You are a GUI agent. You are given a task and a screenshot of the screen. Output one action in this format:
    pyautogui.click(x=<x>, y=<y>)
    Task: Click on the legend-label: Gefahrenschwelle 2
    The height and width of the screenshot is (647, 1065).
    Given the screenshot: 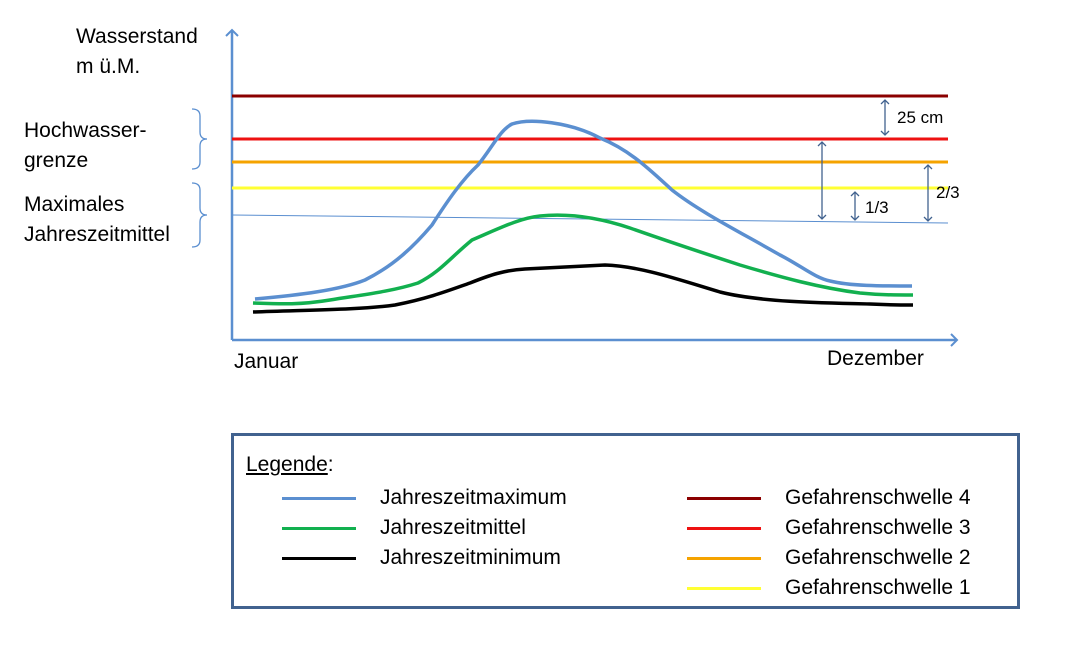 What is the action you would take?
    pyautogui.click(x=878, y=557)
    